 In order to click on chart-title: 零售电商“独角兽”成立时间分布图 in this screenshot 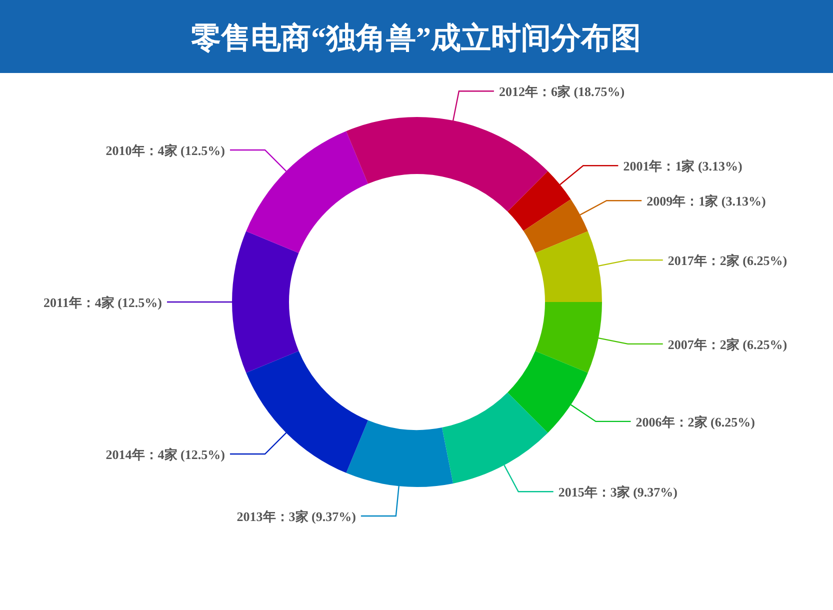, I will do `click(416, 38)`.